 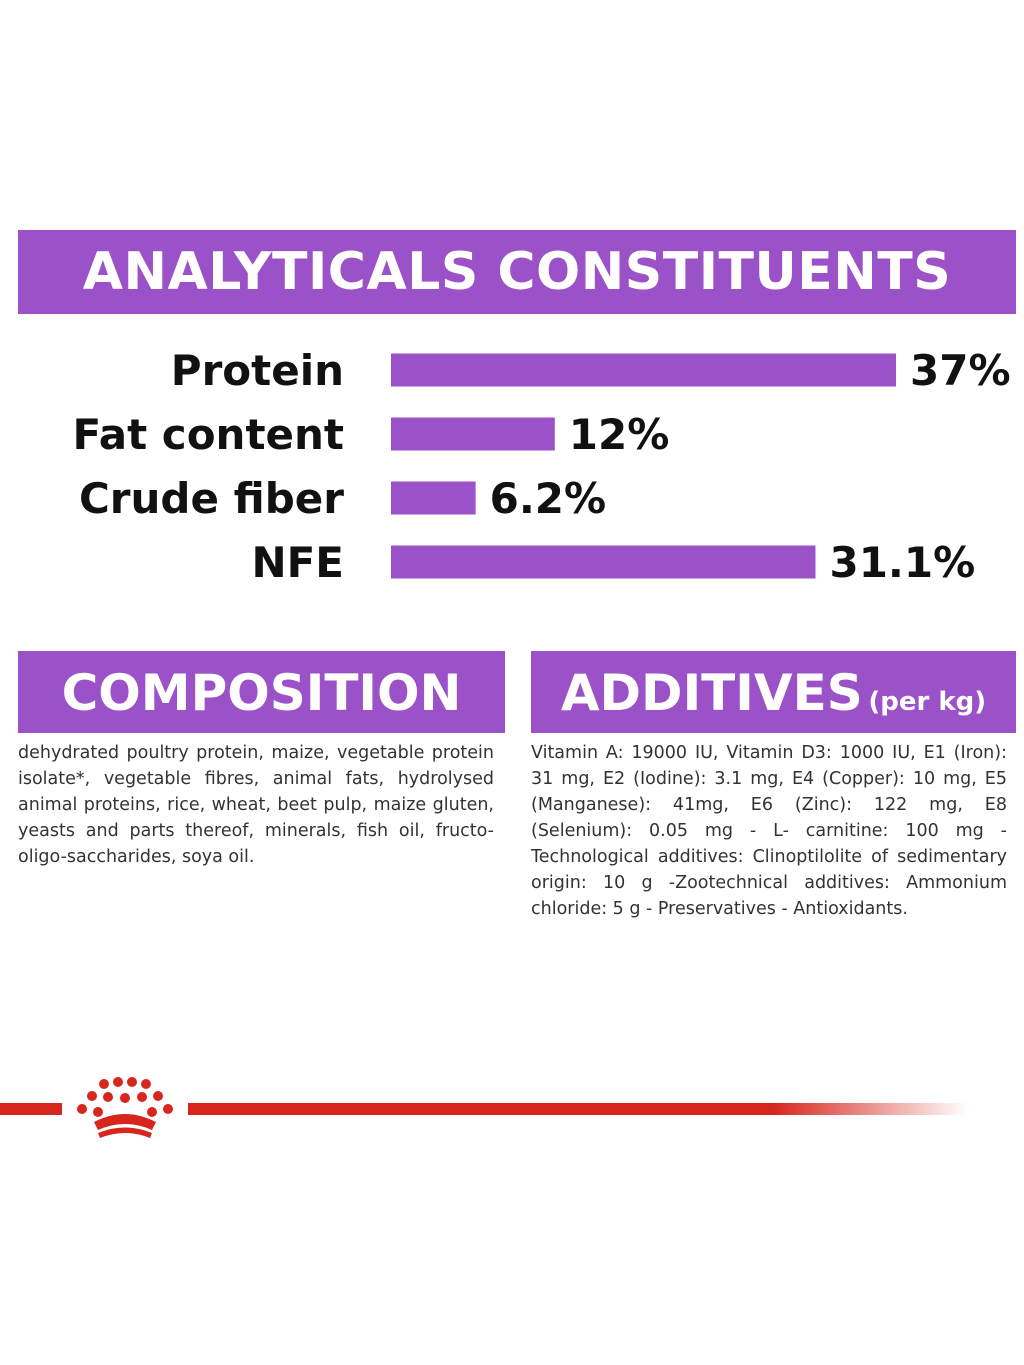 What do you see at coordinates (960, 370) in the screenshot?
I see `value-label: 37%` at bounding box center [960, 370].